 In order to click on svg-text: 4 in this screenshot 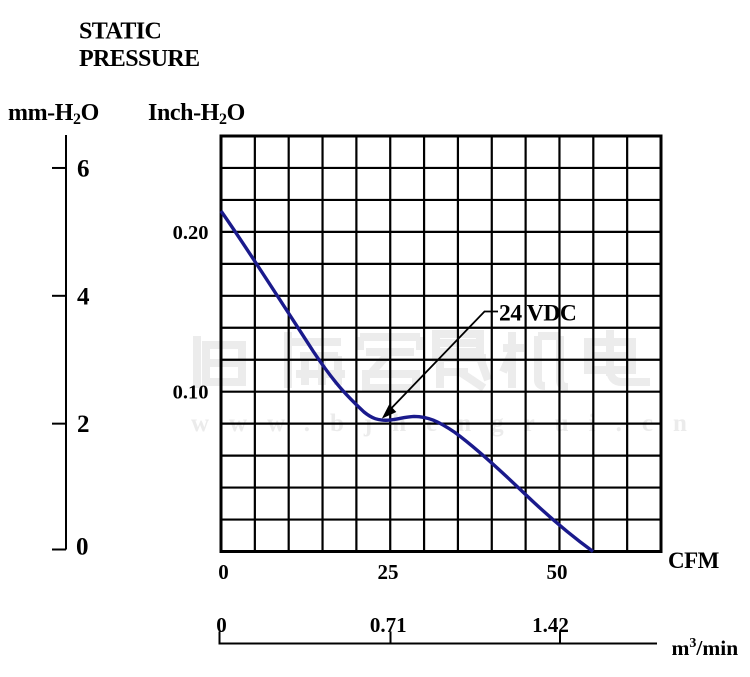, I will do `click(83, 296)`.